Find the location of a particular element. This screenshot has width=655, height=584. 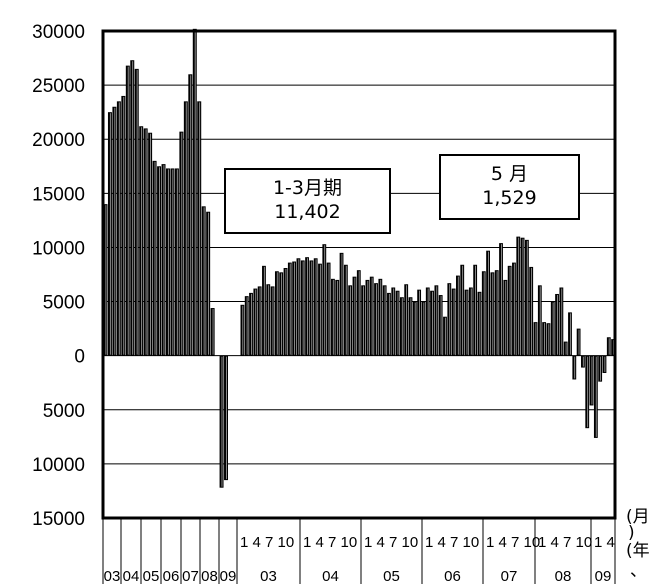

y-tick-label: 5000 is located at coordinates (64, 303).